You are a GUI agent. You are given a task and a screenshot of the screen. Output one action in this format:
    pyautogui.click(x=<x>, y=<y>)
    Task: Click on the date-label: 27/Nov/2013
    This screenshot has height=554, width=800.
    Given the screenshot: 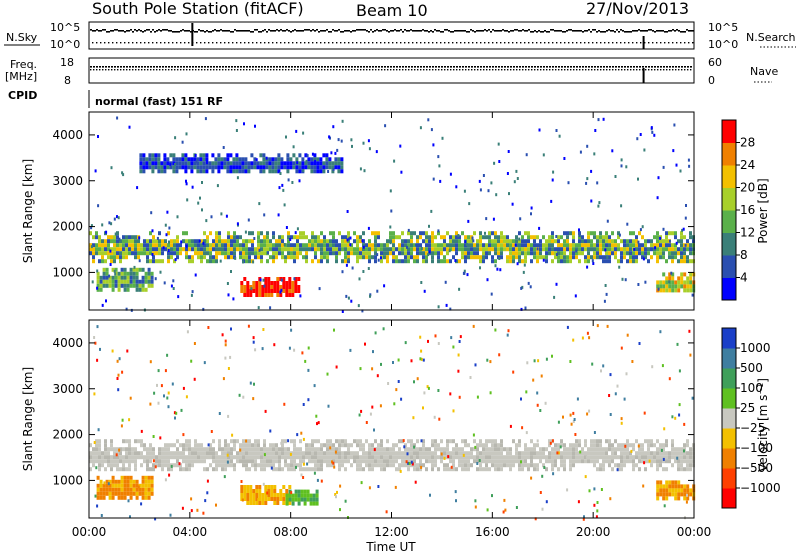 What is the action you would take?
    pyautogui.click(x=637, y=9)
    